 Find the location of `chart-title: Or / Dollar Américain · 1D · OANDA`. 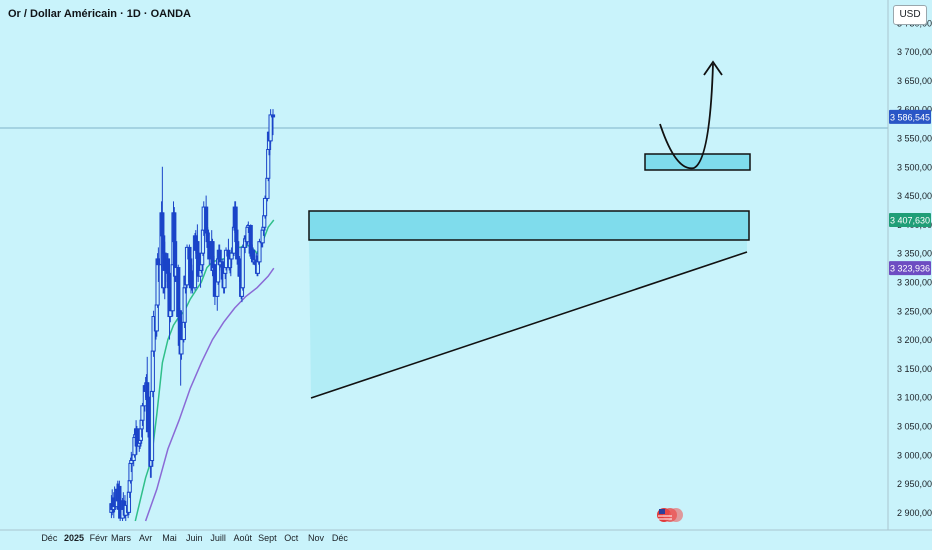

chart-title: Or / Dollar Américain · 1D · OANDA is located at coordinates (99, 14).